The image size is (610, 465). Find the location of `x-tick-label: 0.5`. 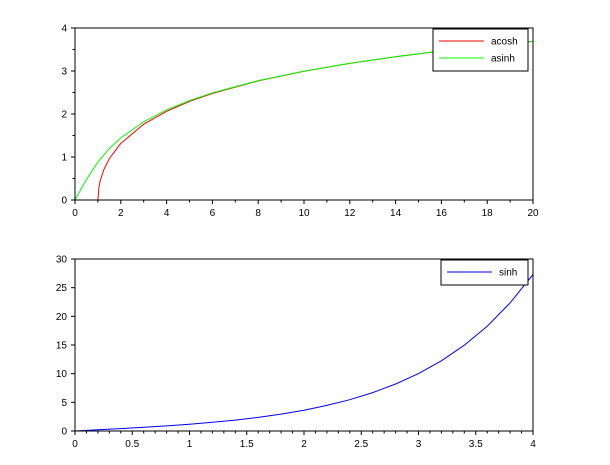

x-tick-label: 0.5 is located at coordinates (132, 444).